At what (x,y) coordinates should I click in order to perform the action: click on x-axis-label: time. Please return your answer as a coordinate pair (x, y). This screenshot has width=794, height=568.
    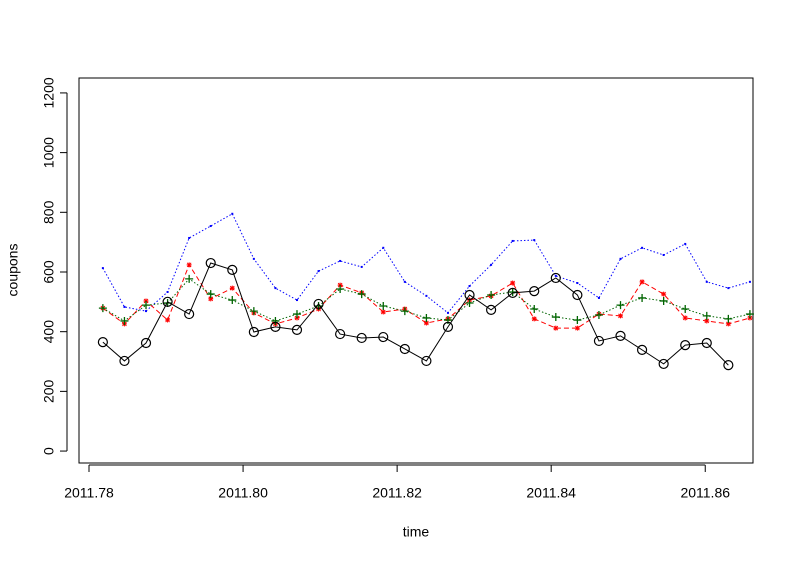
    Looking at the image, I should click on (416, 532).